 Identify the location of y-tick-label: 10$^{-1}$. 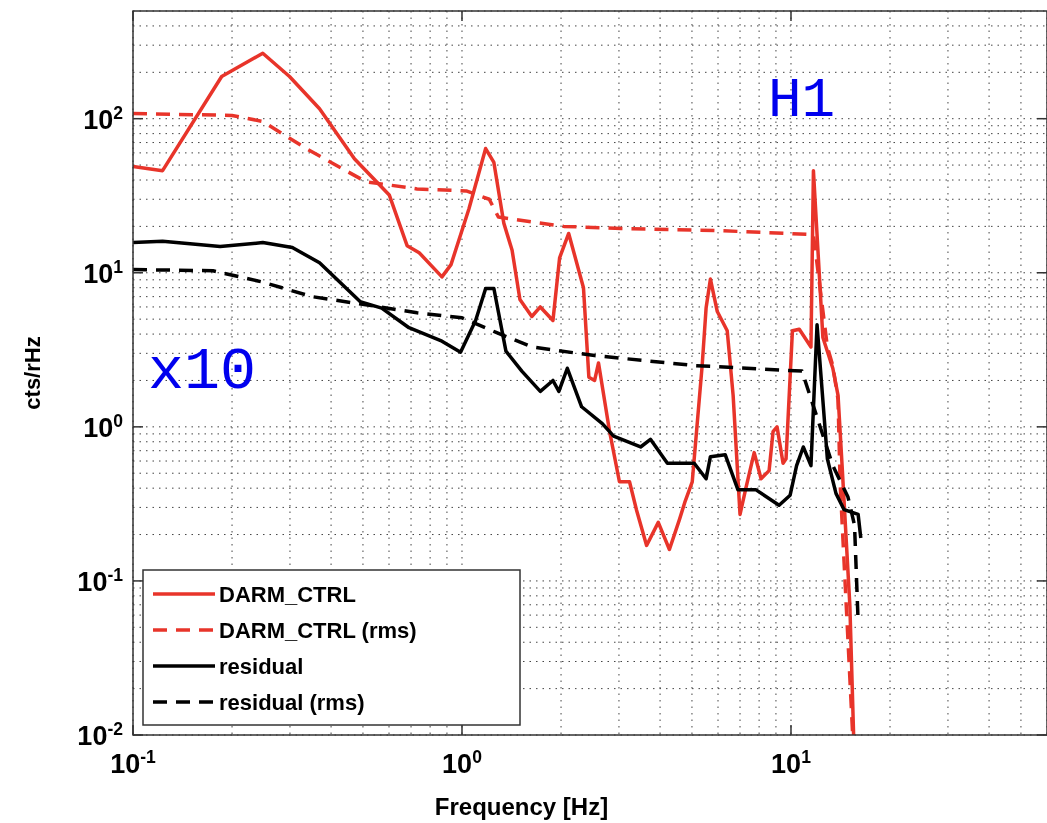
(100, 580).